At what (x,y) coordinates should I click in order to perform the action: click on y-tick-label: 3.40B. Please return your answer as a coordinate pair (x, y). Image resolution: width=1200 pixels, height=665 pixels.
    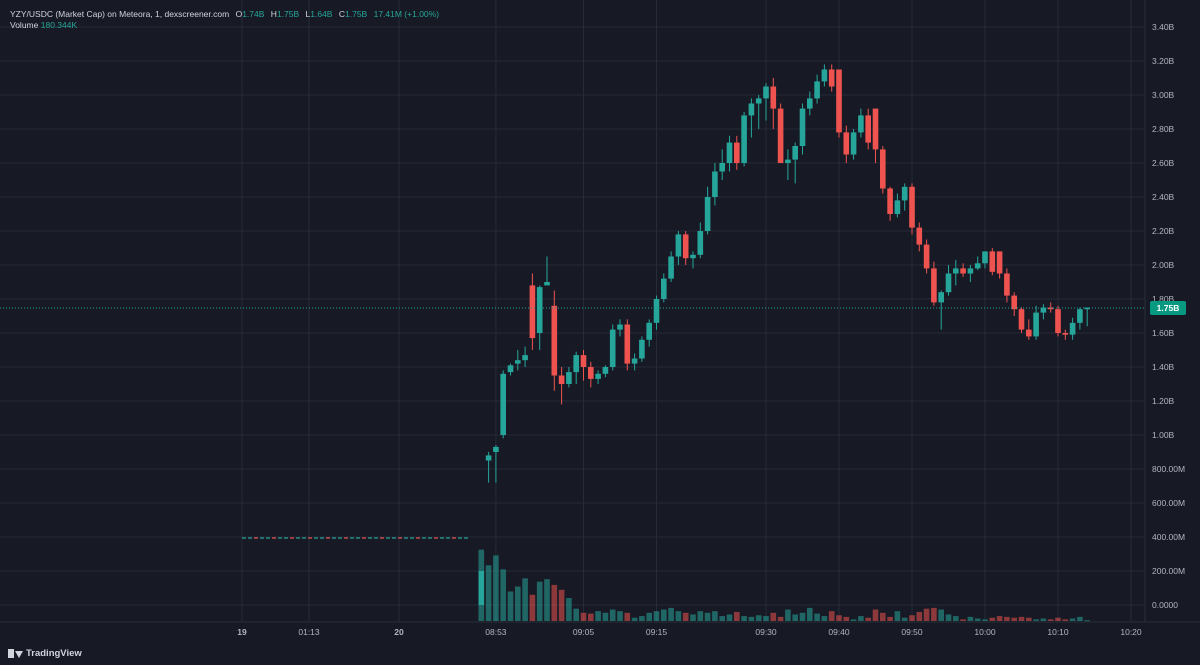
    Looking at the image, I should click on (1163, 27).